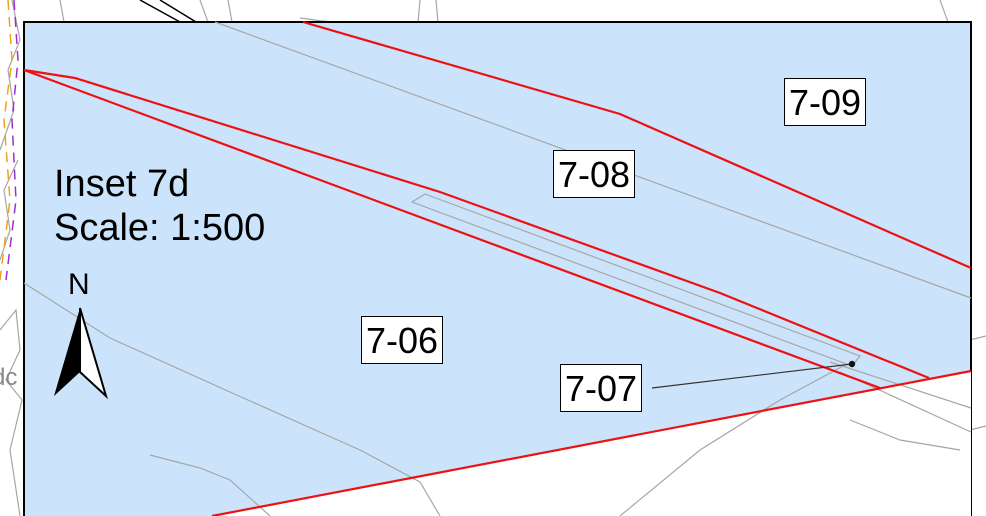  I want to click on inset-scale: Scale: 1:500, so click(160, 228).